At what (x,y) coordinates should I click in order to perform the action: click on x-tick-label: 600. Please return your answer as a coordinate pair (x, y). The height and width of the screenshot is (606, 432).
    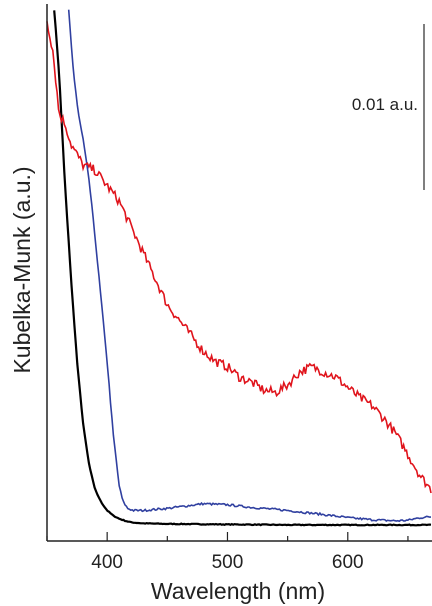
    Looking at the image, I should click on (348, 562).